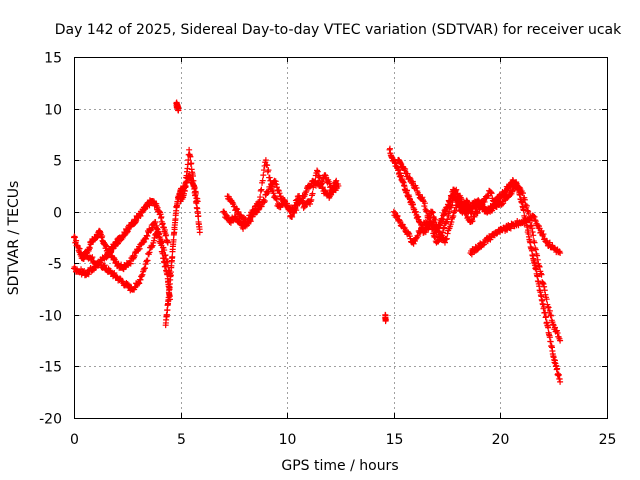  Describe the element at coordinates (53, 111) in the screenshot. I see `y-tick-label: 10` at that location.